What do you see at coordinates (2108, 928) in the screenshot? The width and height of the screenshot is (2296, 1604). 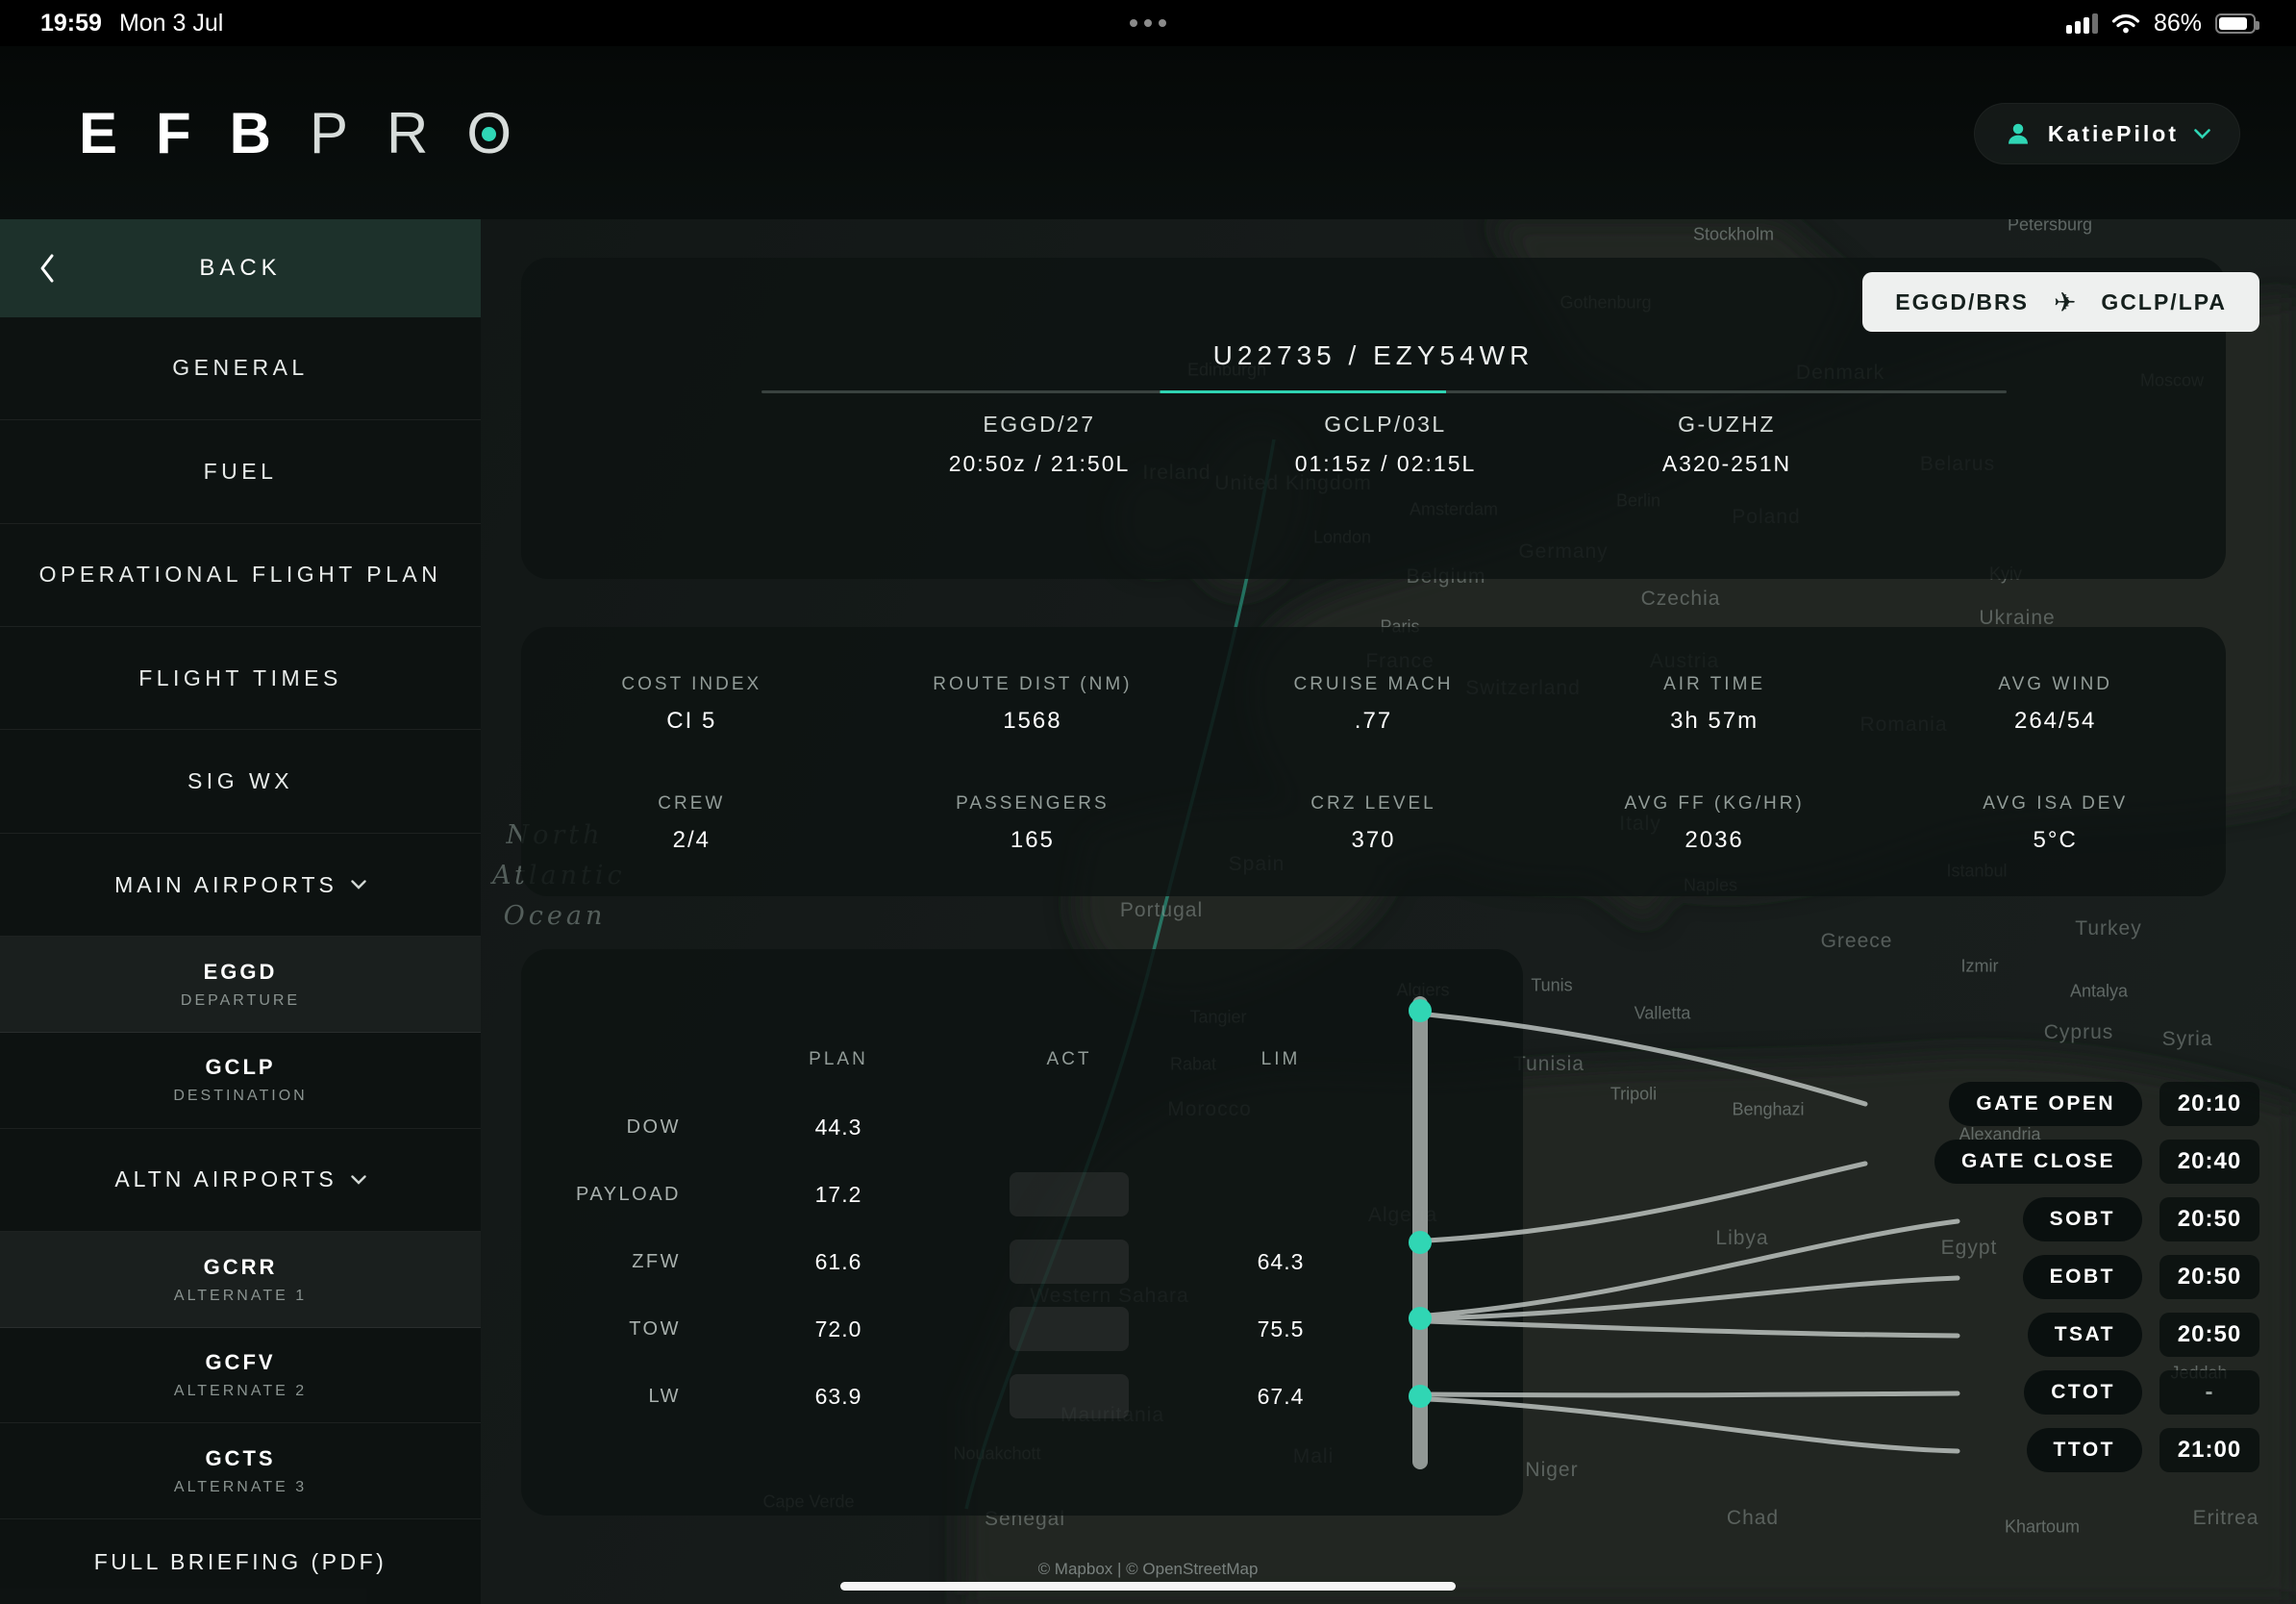 I see `map-label: Turkey` at bounding box center [2108, 928].